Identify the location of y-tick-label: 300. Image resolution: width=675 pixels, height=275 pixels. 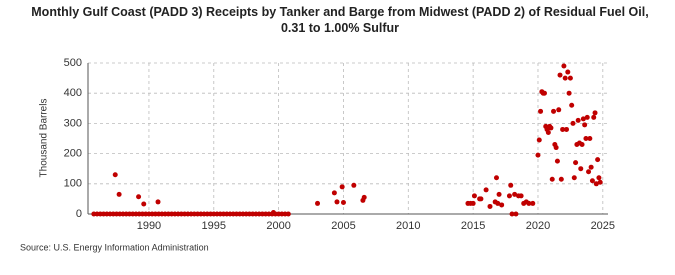
(73, 123).